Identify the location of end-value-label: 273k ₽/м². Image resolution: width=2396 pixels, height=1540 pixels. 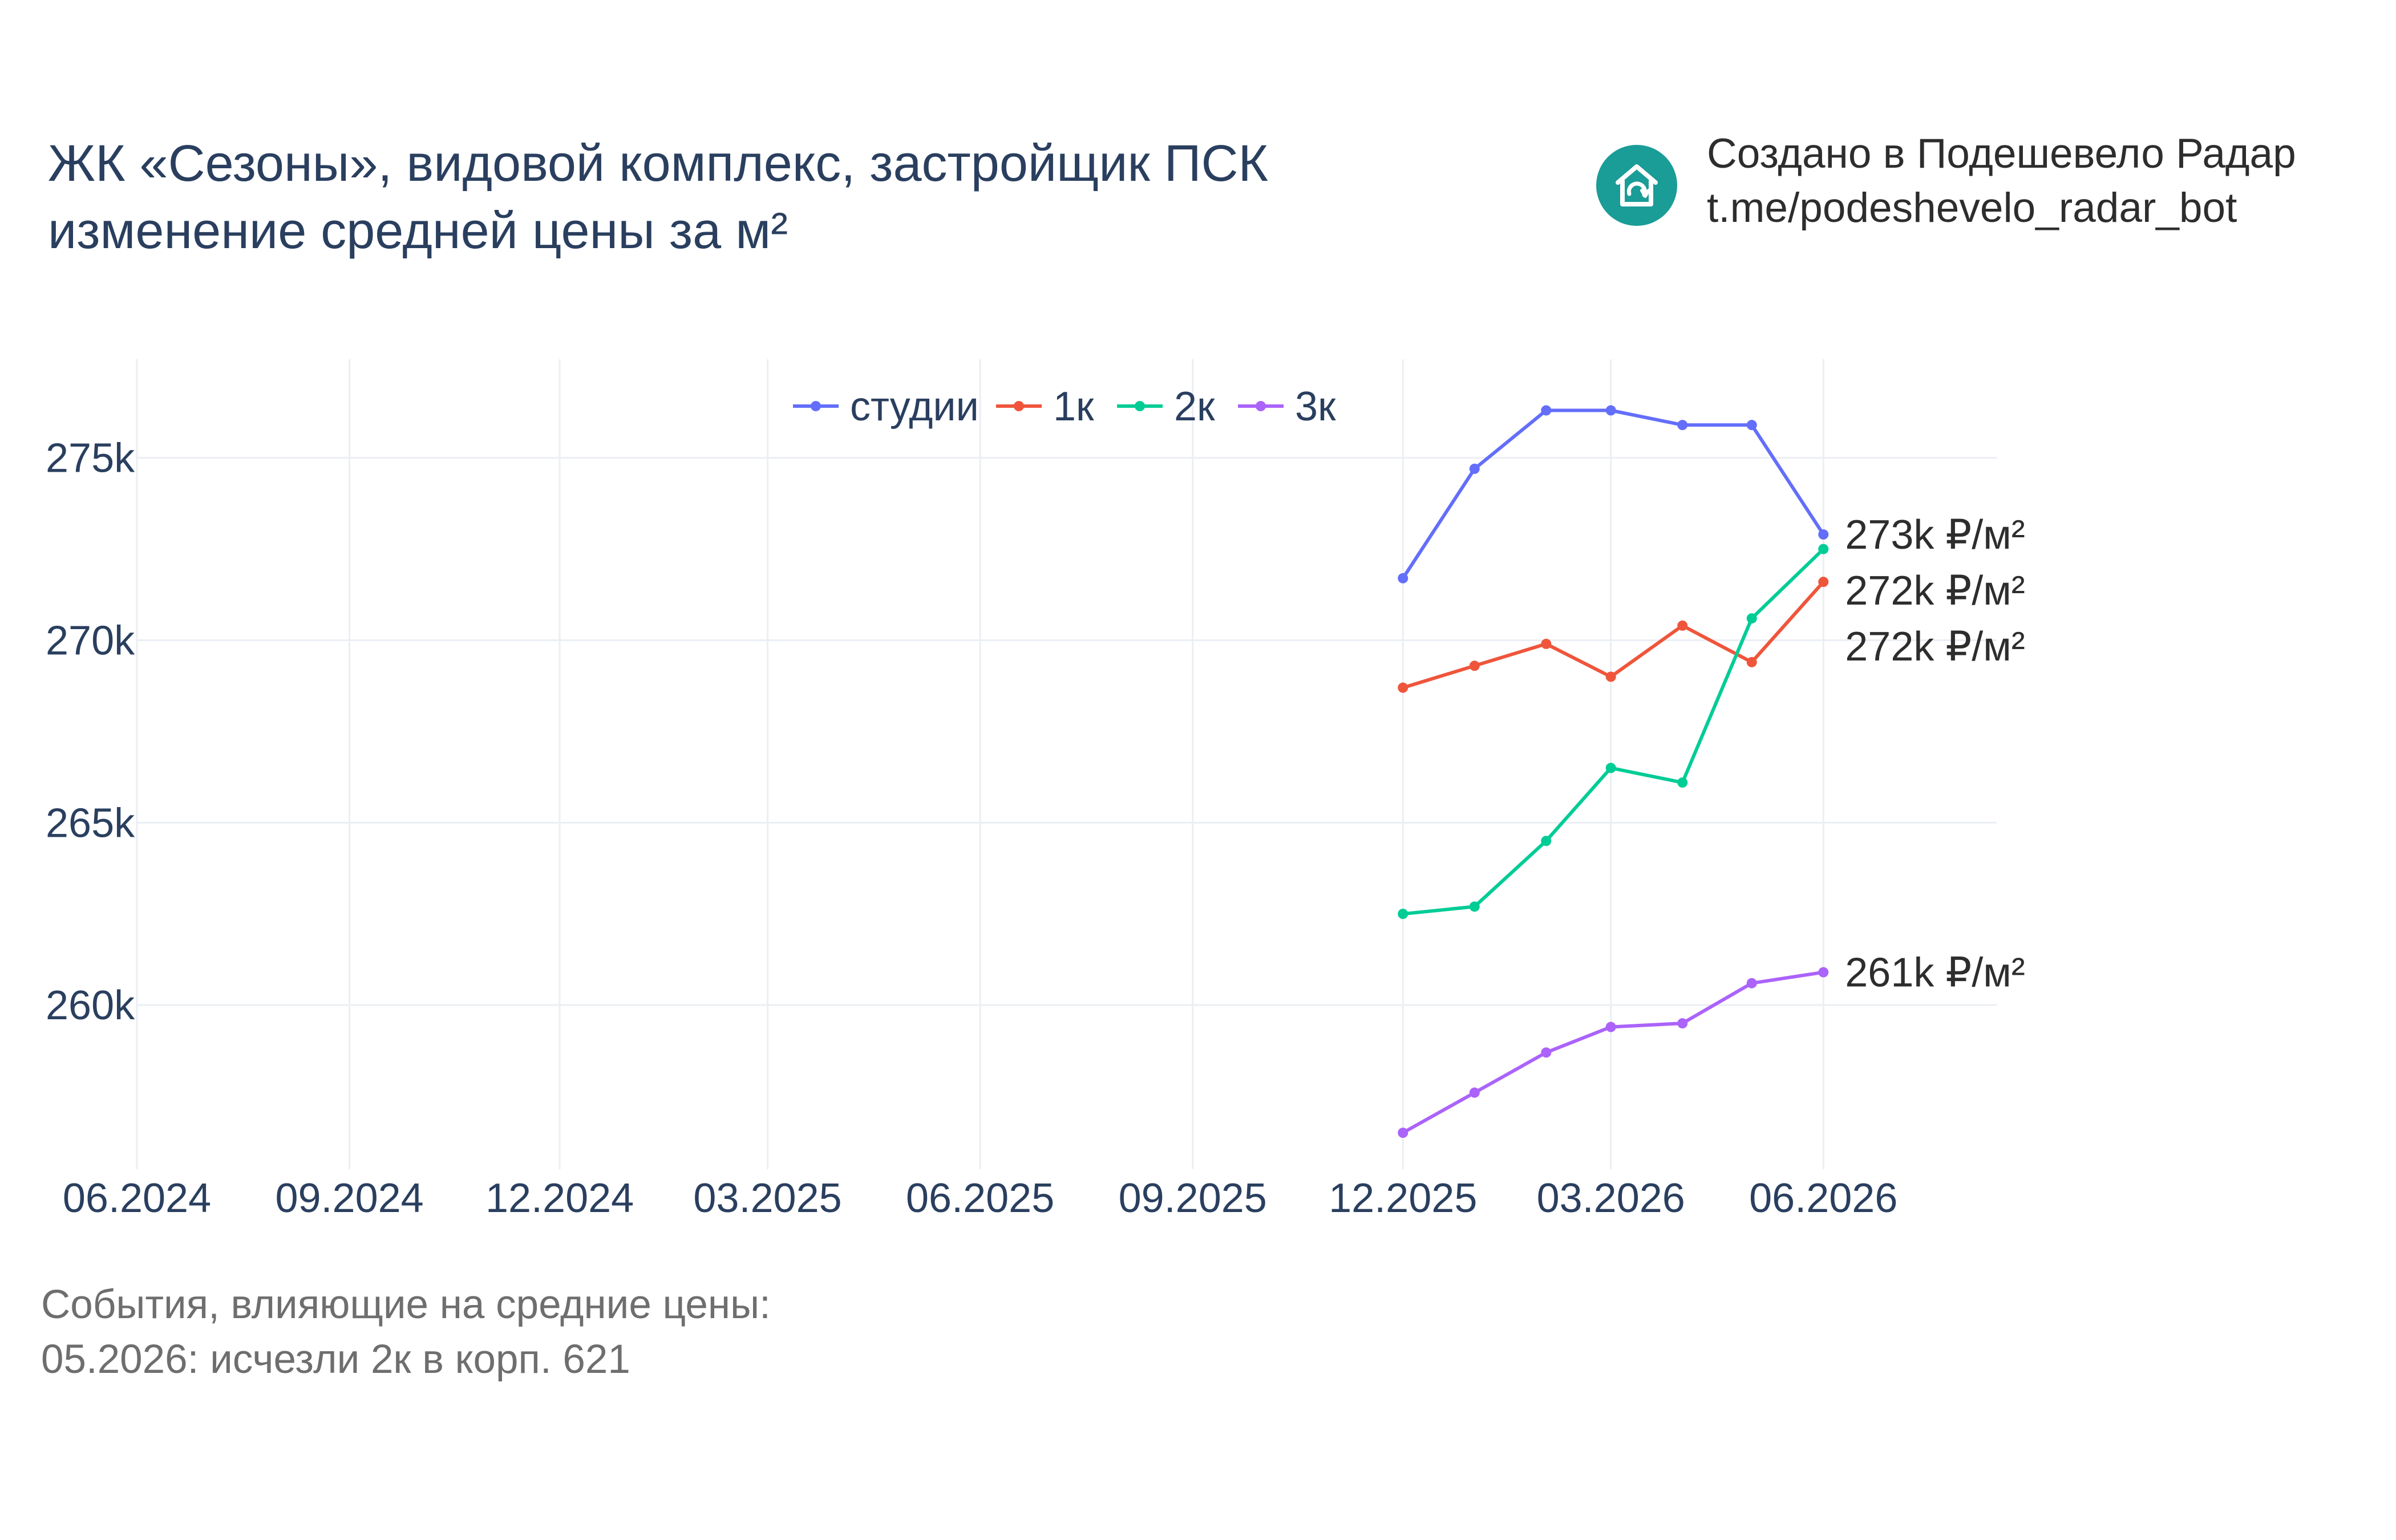
(1935, 535).